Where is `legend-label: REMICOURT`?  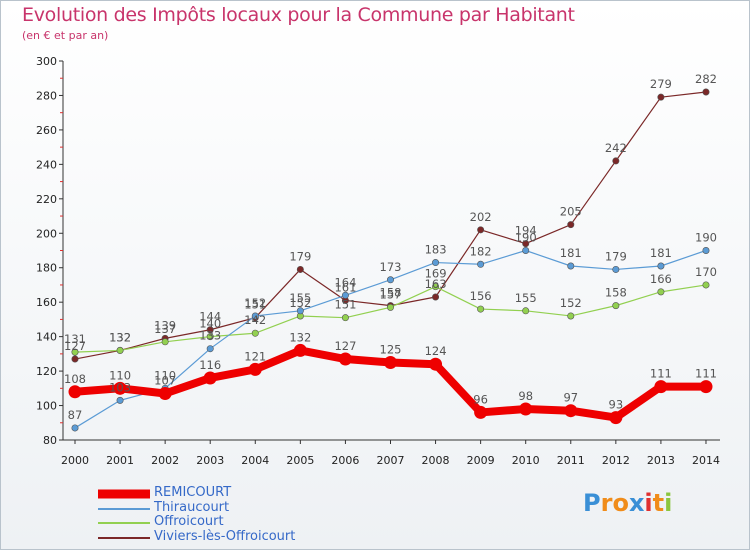
legend-label: REMICOURT is located at coordinates (193, 492).